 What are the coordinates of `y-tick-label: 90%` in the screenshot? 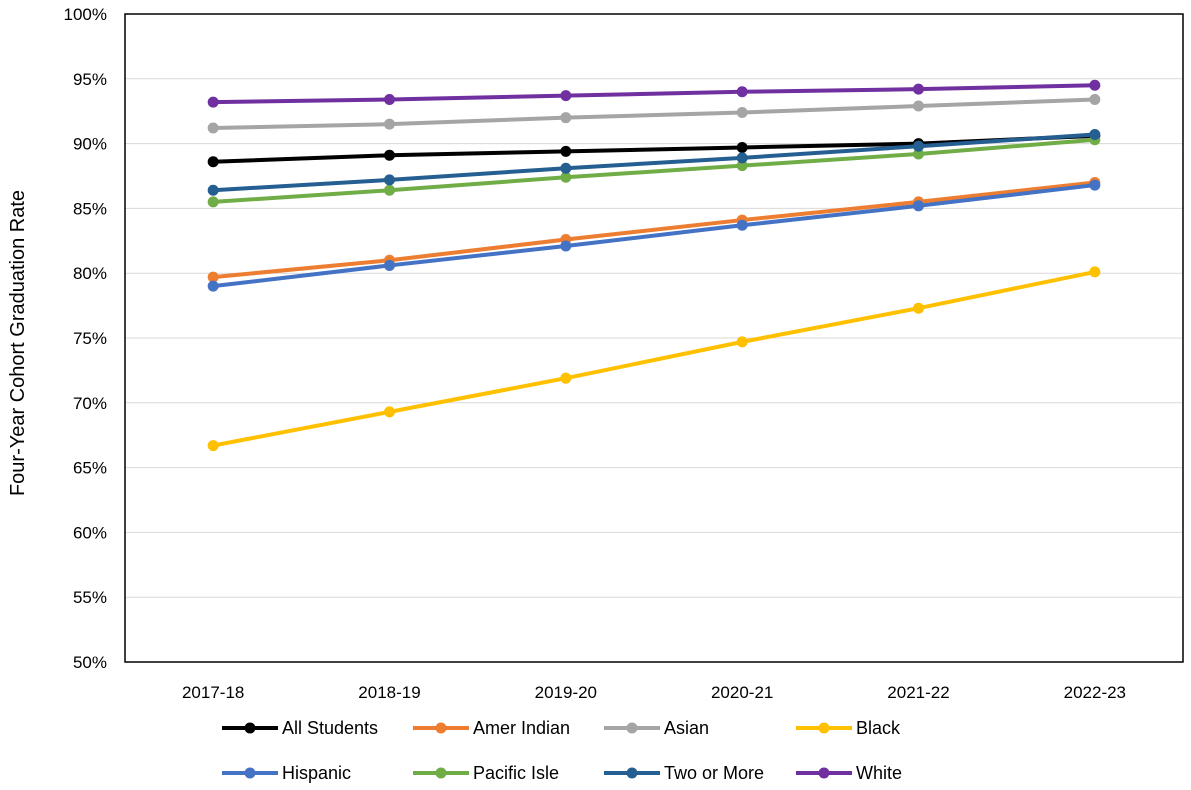 It's located at (90, 144).